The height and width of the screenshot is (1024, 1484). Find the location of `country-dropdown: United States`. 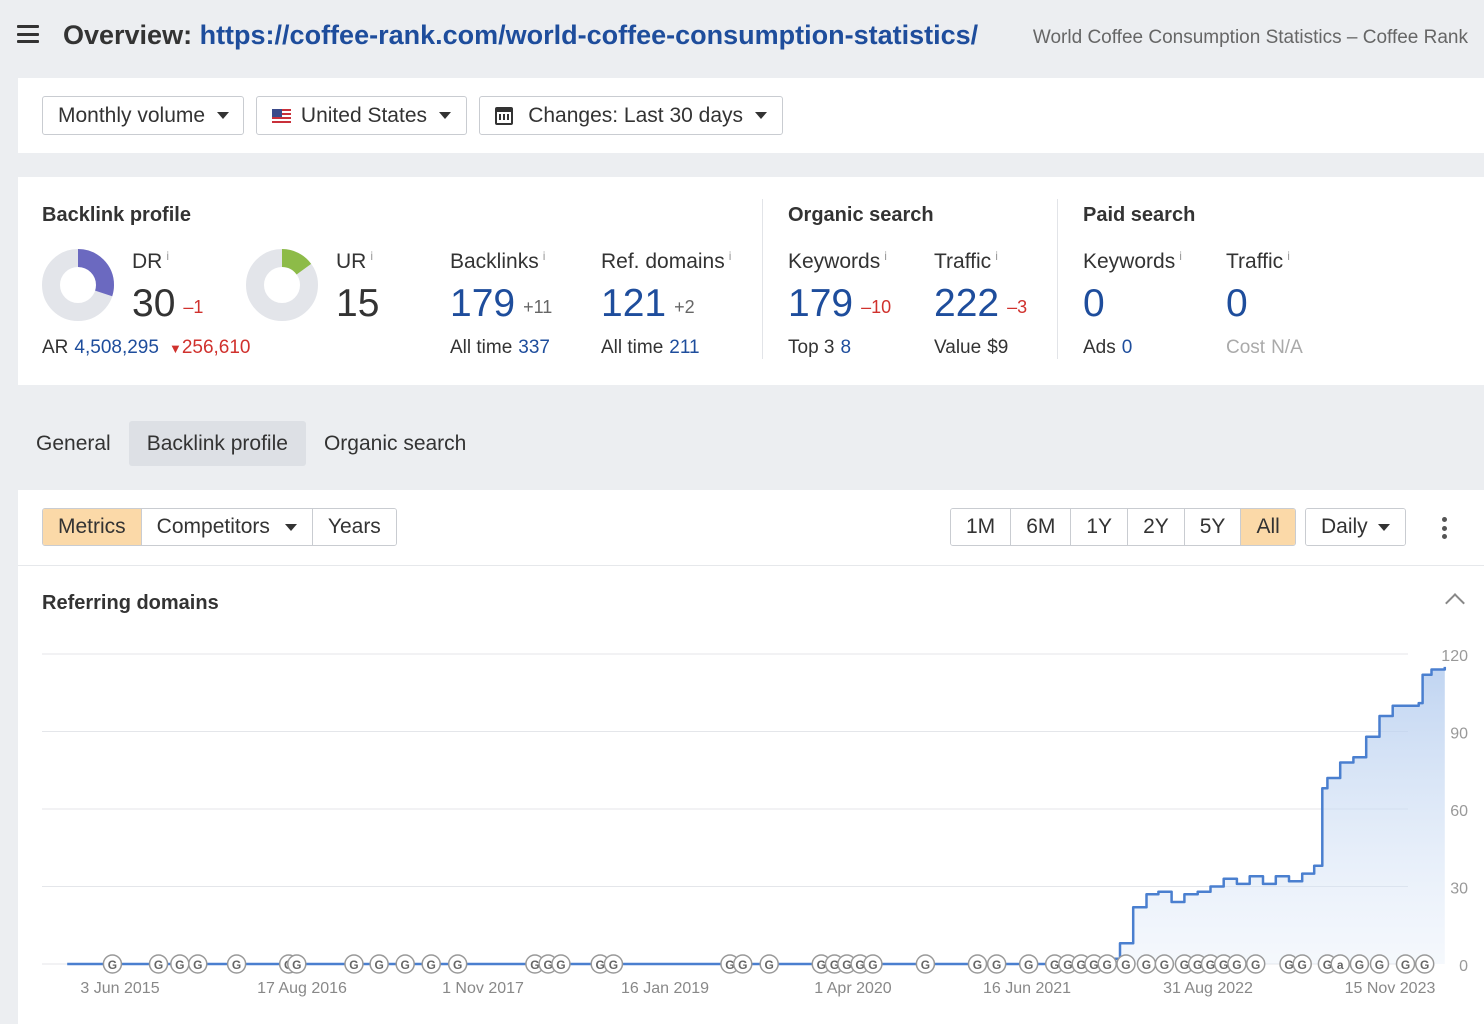

country-dropdown: United States is located at coordinates (361, 115).